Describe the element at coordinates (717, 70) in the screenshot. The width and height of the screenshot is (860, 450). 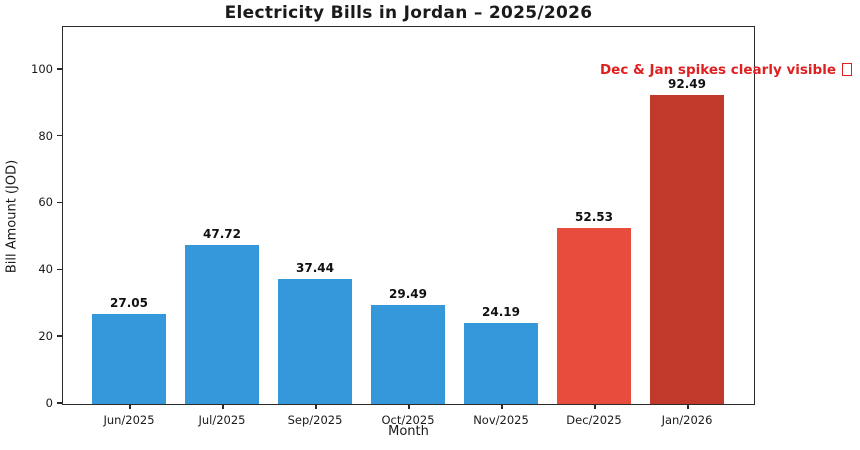
I see `annotation-text: Dec & Jan spikes clearly visible` at that location.